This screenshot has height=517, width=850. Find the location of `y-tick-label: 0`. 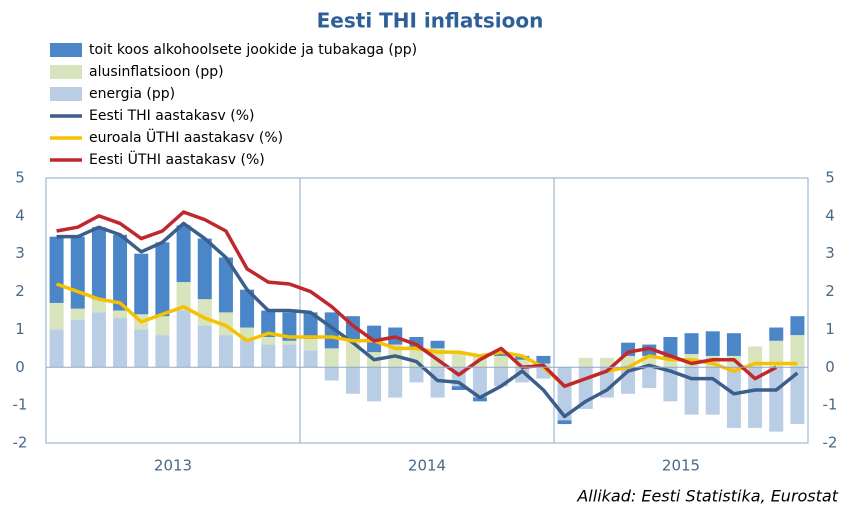

y-tick-label: 0 is located at coordinates (20, 367).